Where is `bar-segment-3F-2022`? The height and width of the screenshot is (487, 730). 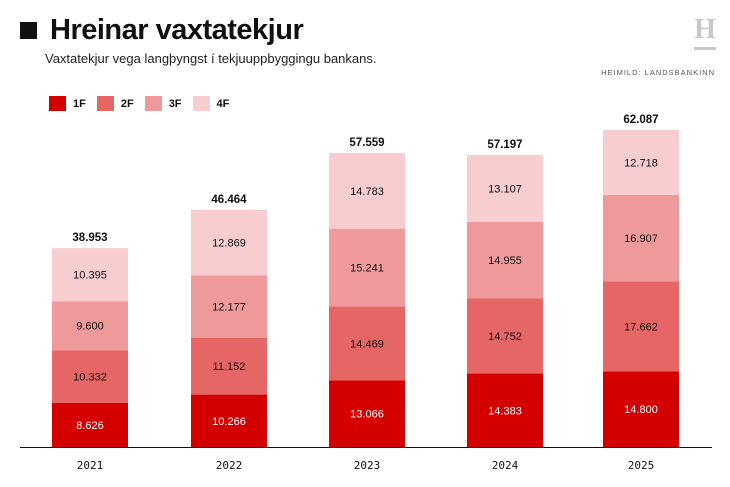
bar-segment-3F-2022 is located at coordinates (229, 306).